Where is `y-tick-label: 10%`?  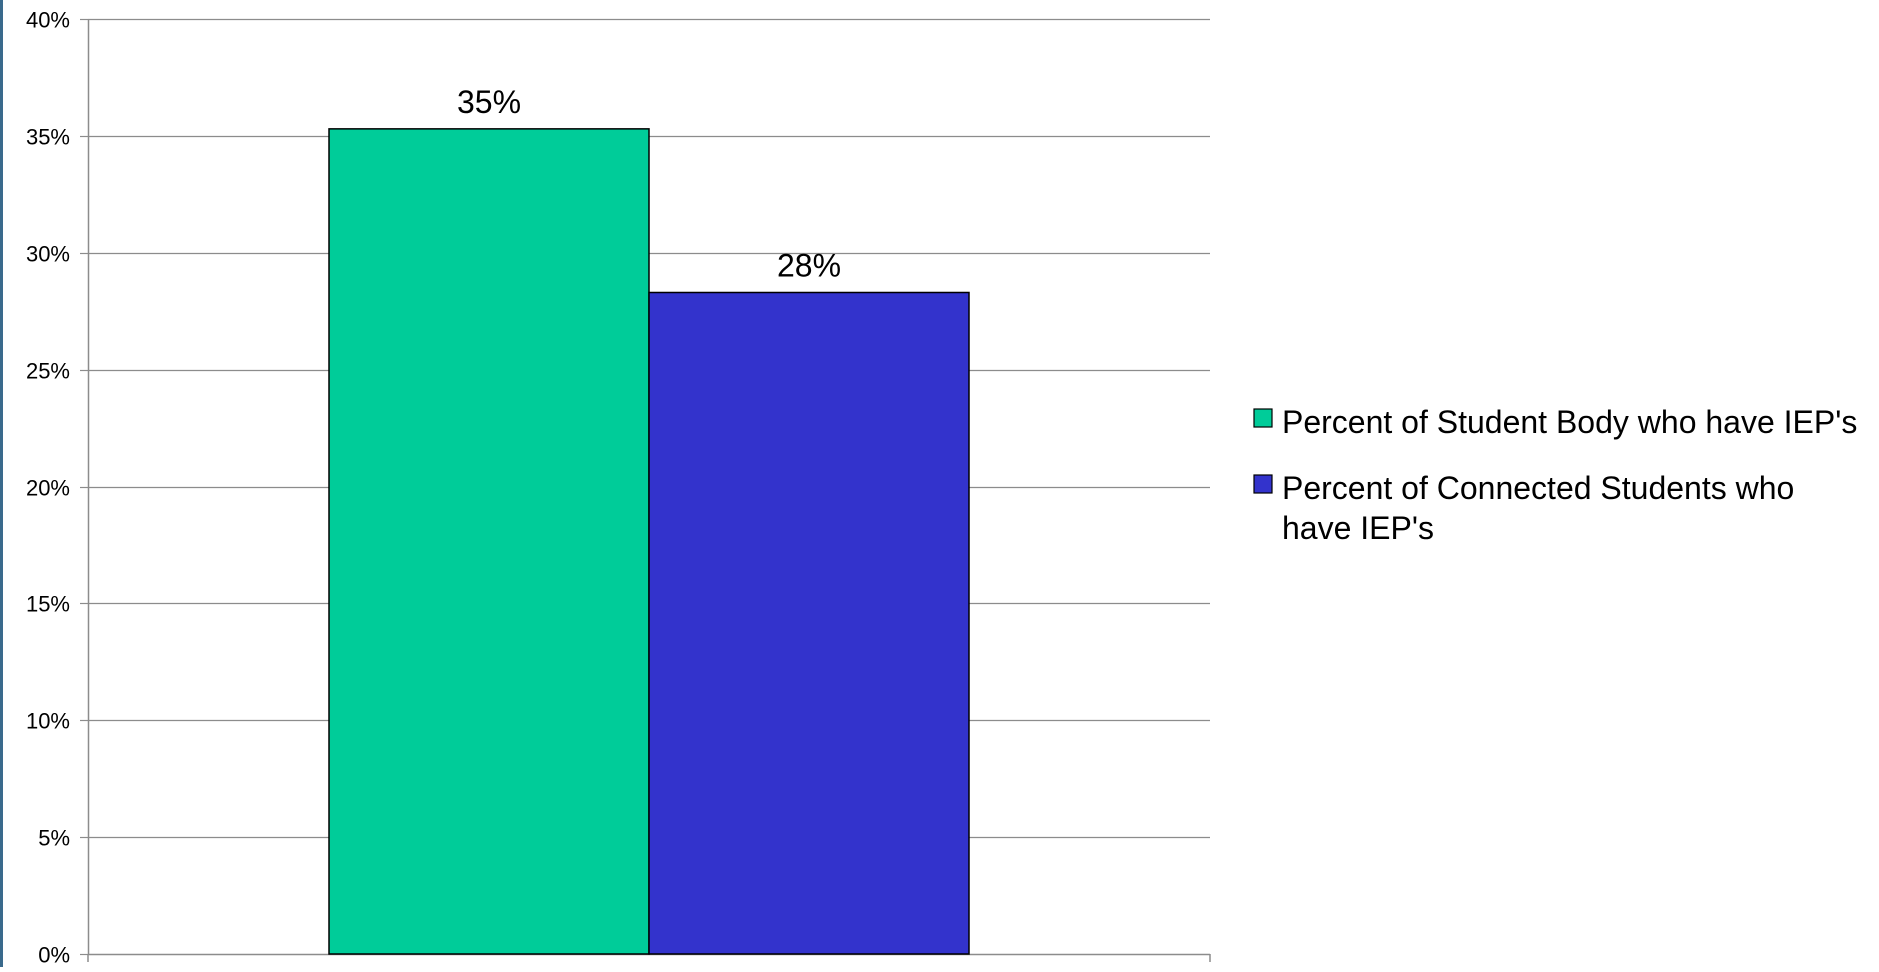 y-tick-label: 10% is located at coordinates (48, 721).